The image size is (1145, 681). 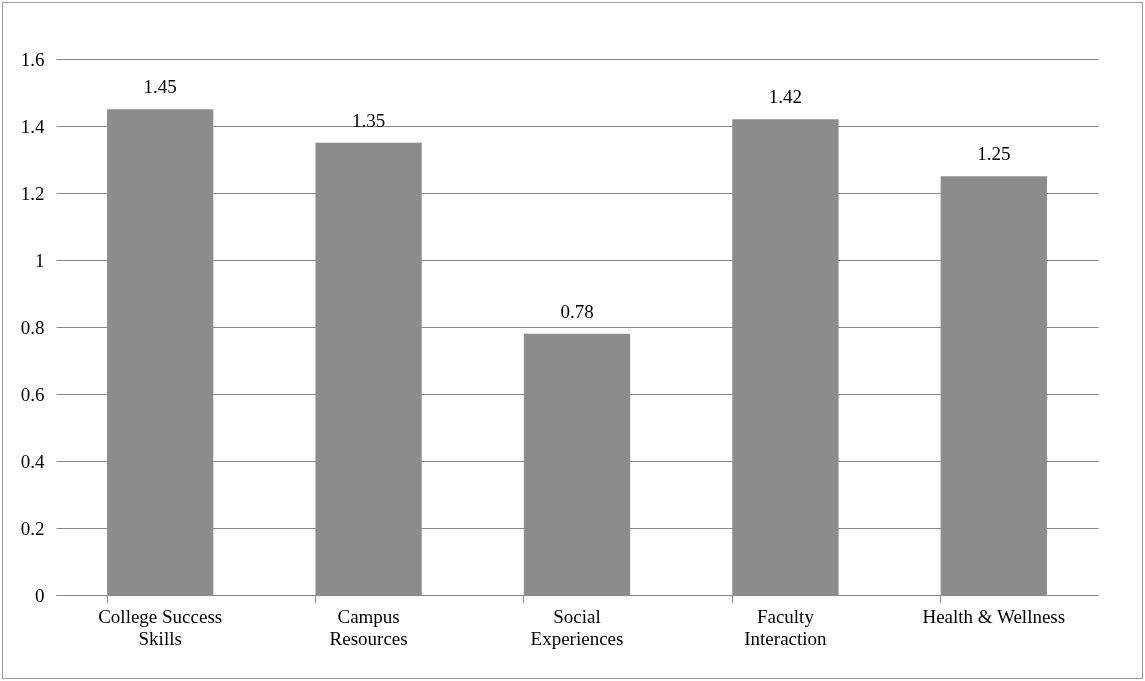 I want to click on y-tick-label: 1, so click(x=40, y=260).